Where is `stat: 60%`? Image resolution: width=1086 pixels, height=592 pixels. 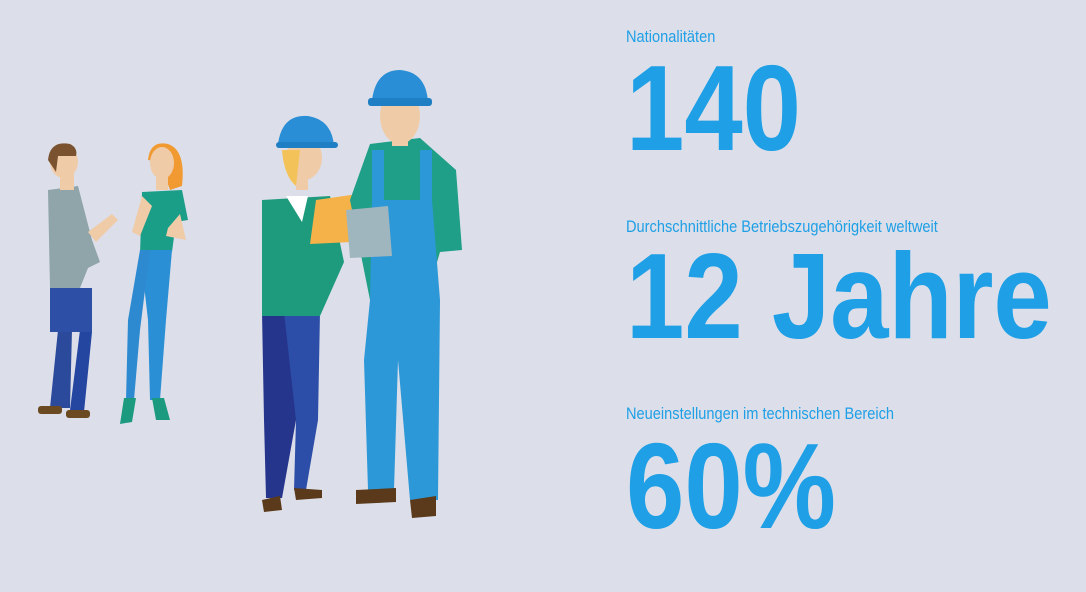
stat: 60% is located at coordinates (731, 487).